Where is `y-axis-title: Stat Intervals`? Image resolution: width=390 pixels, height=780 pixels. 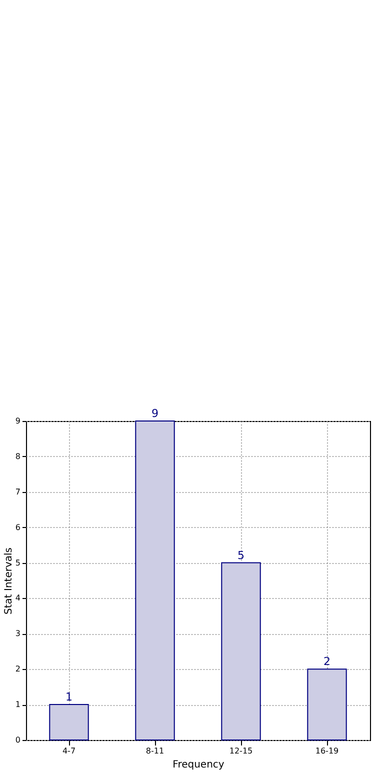 y-axis-title: Stat Intervals is located at coordinates (8, 581).